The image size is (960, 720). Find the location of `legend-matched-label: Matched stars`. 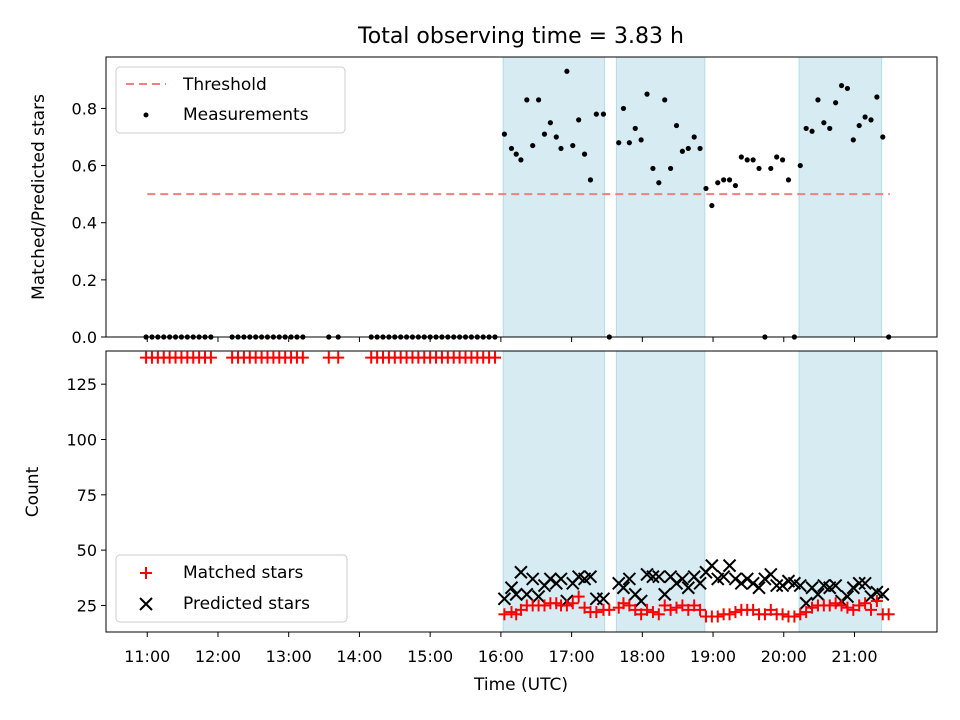

legend-matched-label: Matched stars is located at coordinates (243, 573).